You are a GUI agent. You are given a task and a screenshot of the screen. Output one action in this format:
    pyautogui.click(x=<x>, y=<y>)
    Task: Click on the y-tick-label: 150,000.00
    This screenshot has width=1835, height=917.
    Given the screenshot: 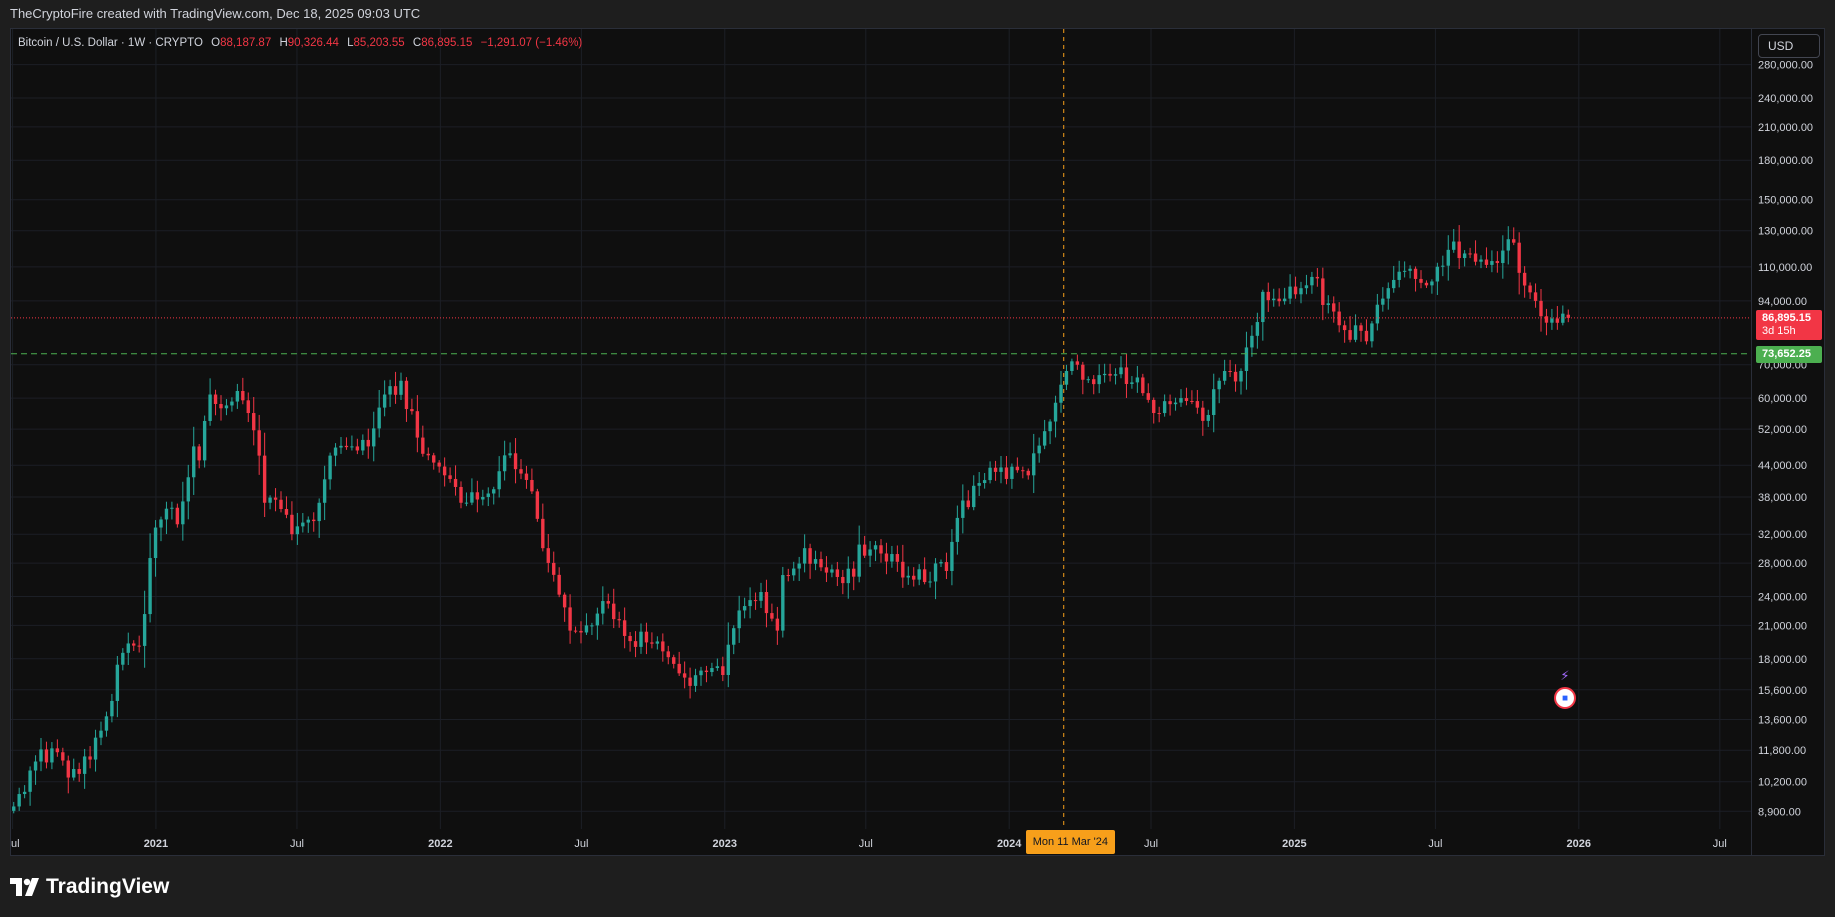 What is the action you would take?
    pyautogui.click(x=1785, y=201)
    